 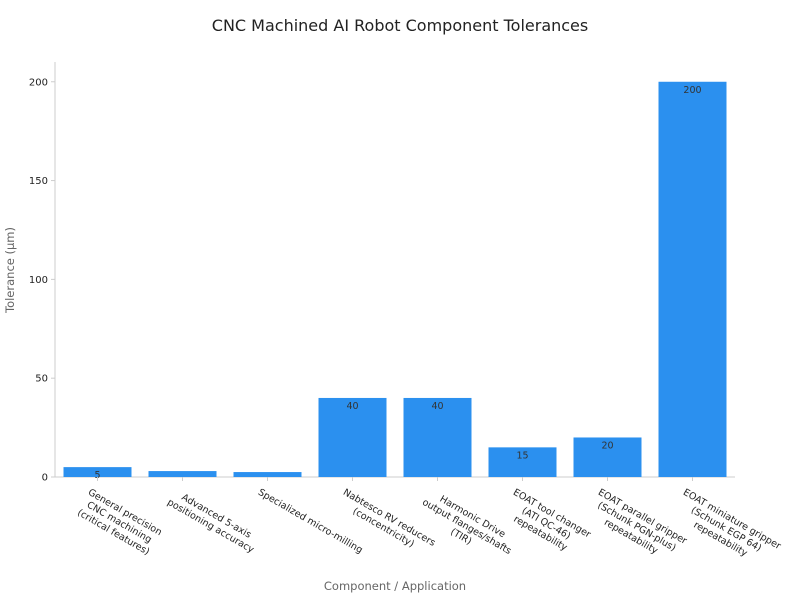 I want to click on y-axis-ticks: 0 50 100 150 200, so click(x=42, y=280).